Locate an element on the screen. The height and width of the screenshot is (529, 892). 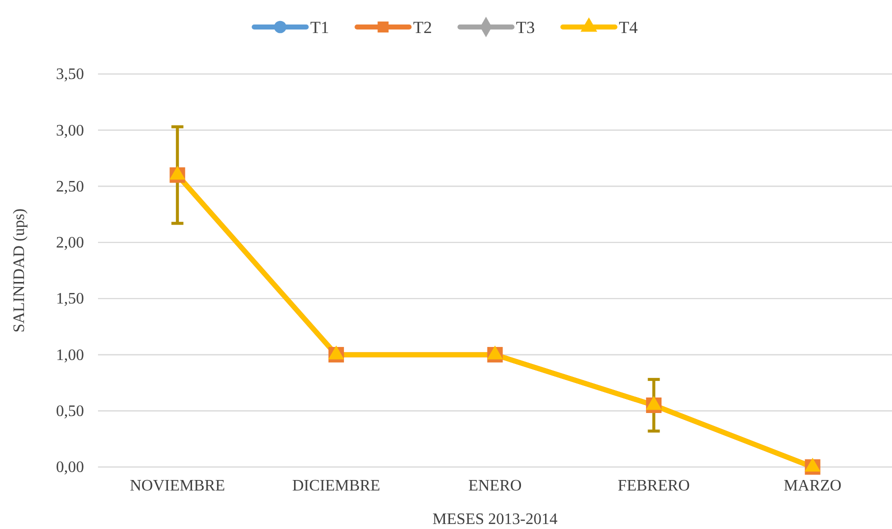
y-tick-label: 3,50 is located at coordinates (70, 75).